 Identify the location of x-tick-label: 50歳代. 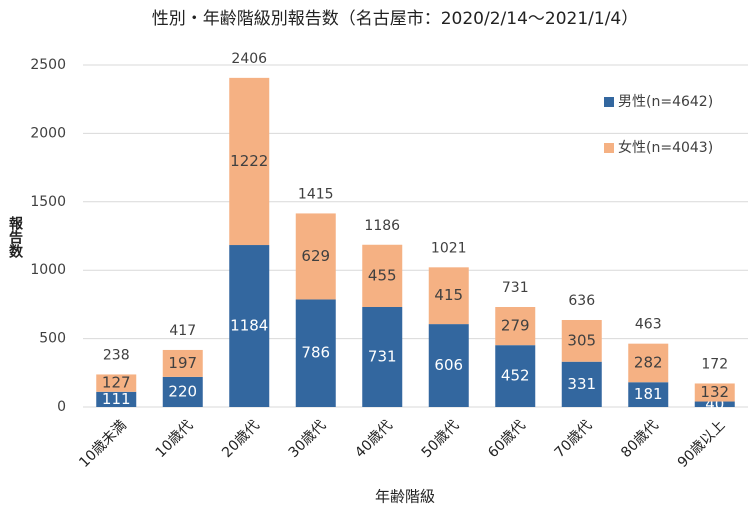
(441, 439).